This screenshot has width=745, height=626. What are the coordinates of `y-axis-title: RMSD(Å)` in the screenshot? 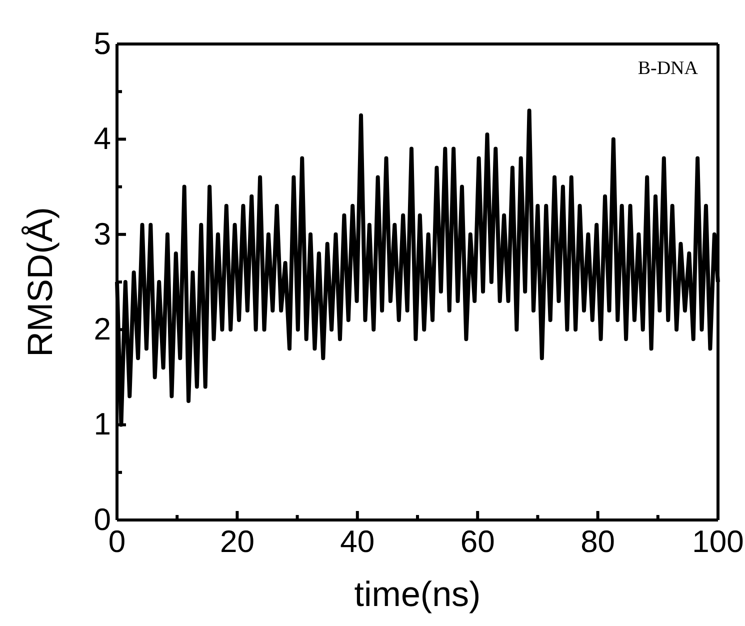 It's located at (40, 282).